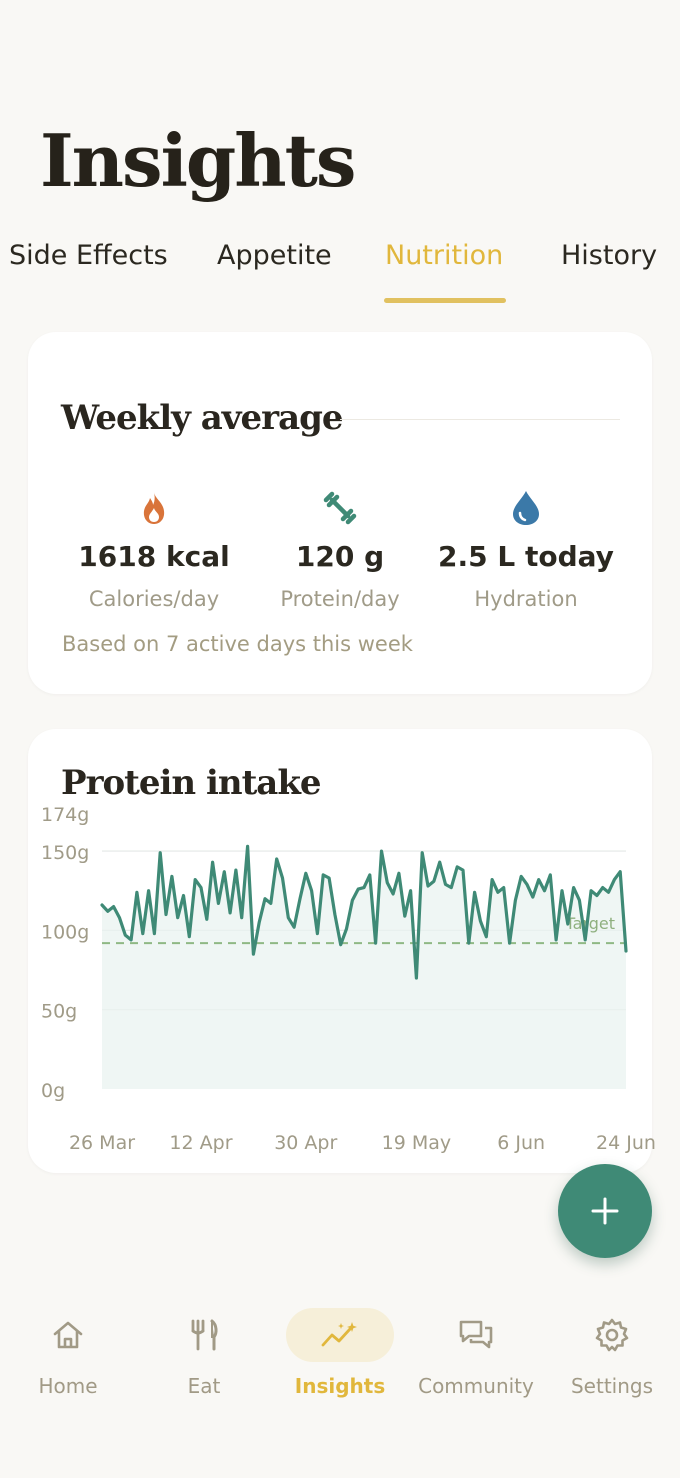  I want to click on nav-home: Home, so click(68, 1349).